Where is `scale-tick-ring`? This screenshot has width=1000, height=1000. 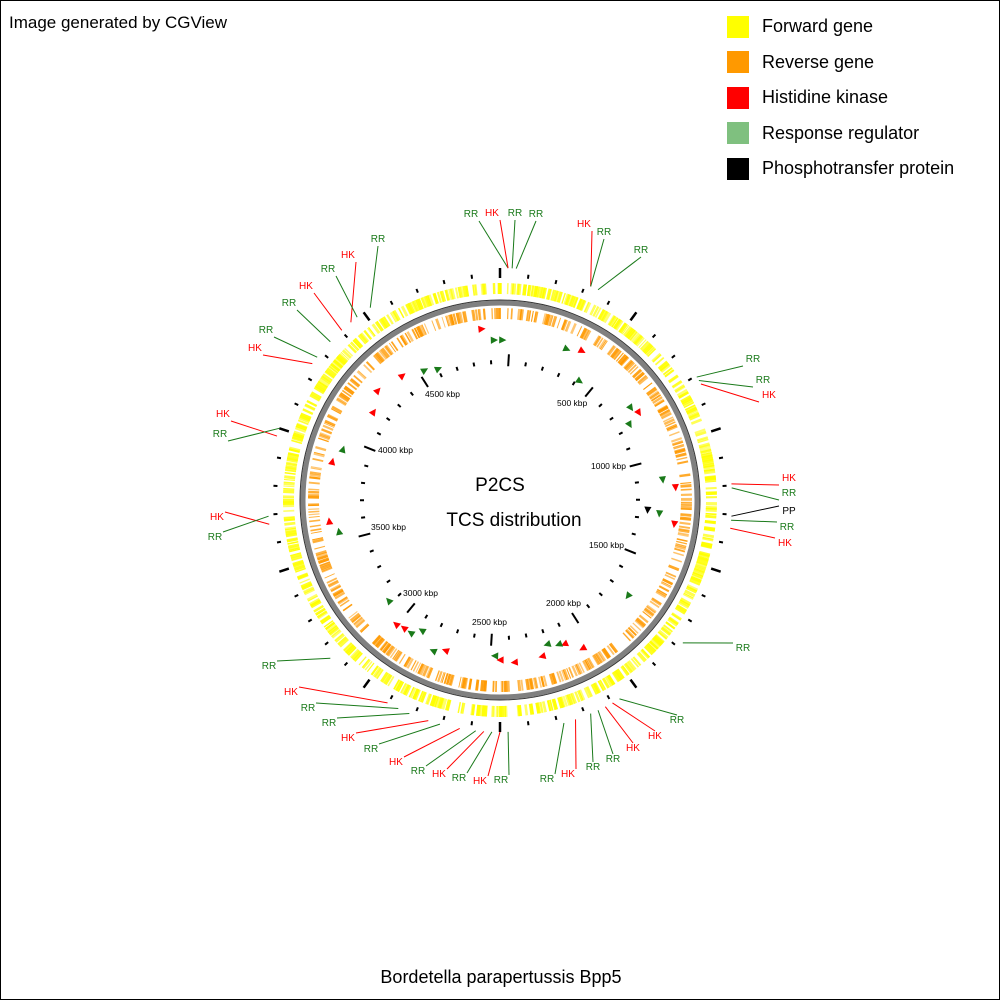
scale-tick-ring is located at coordinates (500, 500).